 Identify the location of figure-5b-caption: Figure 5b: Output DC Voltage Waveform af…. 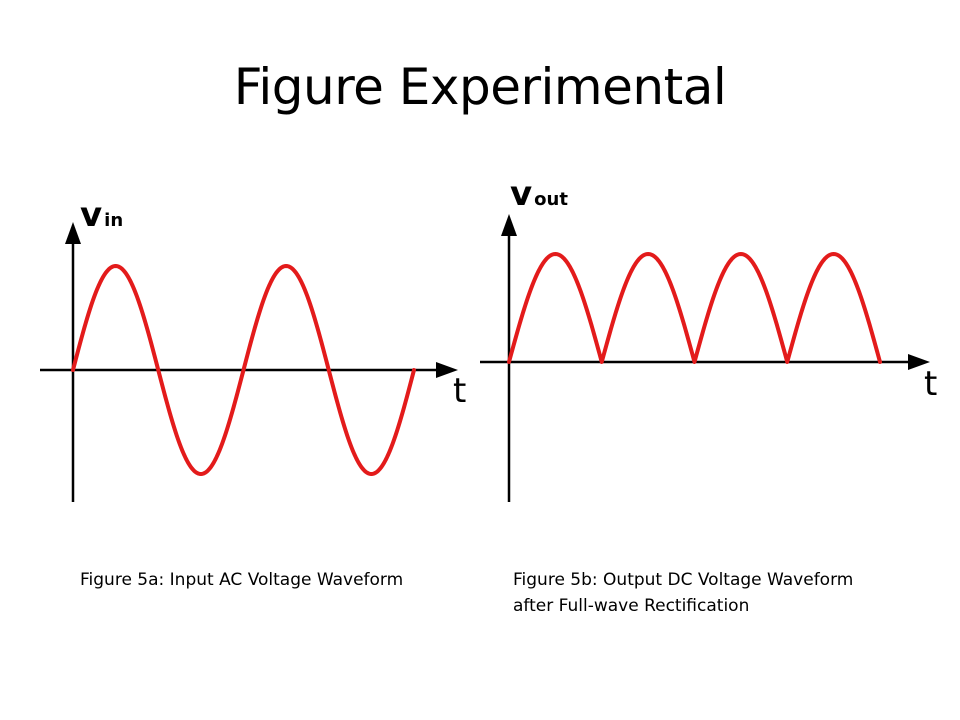
(683, 593).